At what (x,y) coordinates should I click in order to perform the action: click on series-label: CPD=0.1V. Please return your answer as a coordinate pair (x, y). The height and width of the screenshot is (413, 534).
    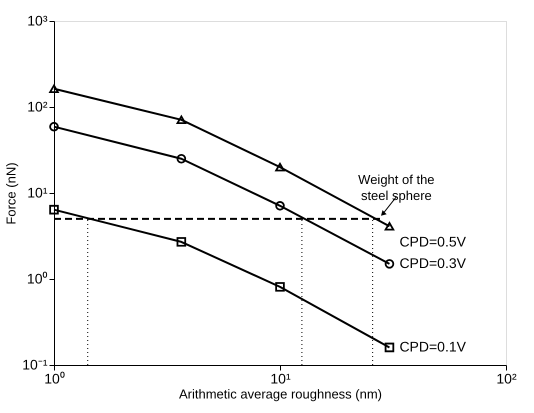
    Looking at the image, I should click on (433, 346).